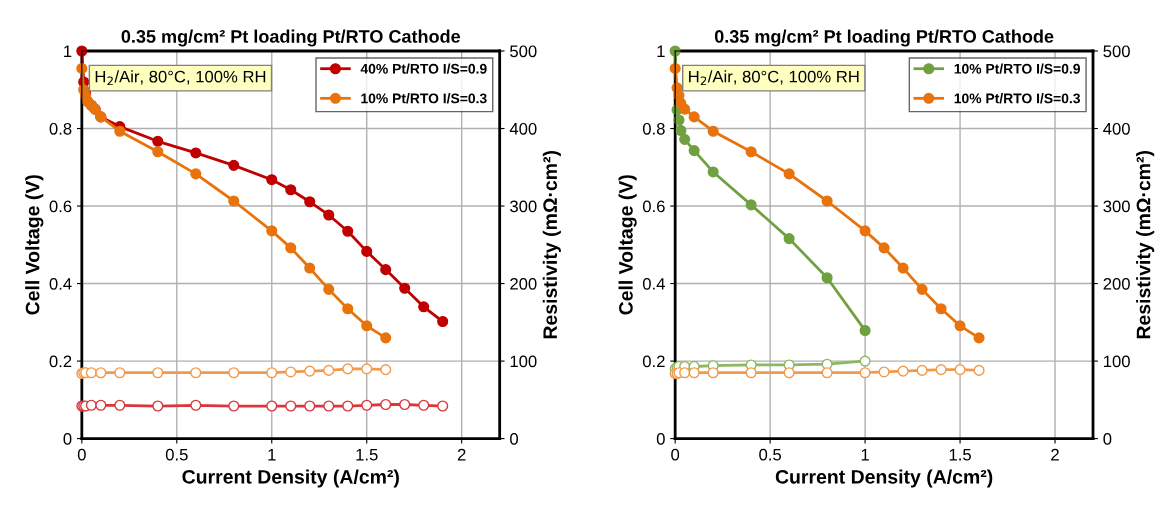  Describe the element at coordinates (1017, 68) in the screenshot. I see `legend-label: 10% Pt/RTO I/S=0.9` at that location.